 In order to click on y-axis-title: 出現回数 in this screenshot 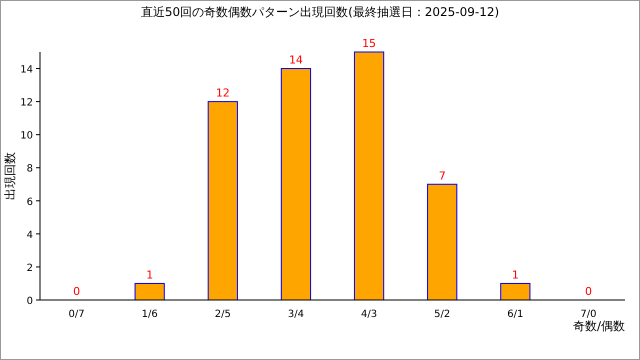, I will do `click(10, 176)`.